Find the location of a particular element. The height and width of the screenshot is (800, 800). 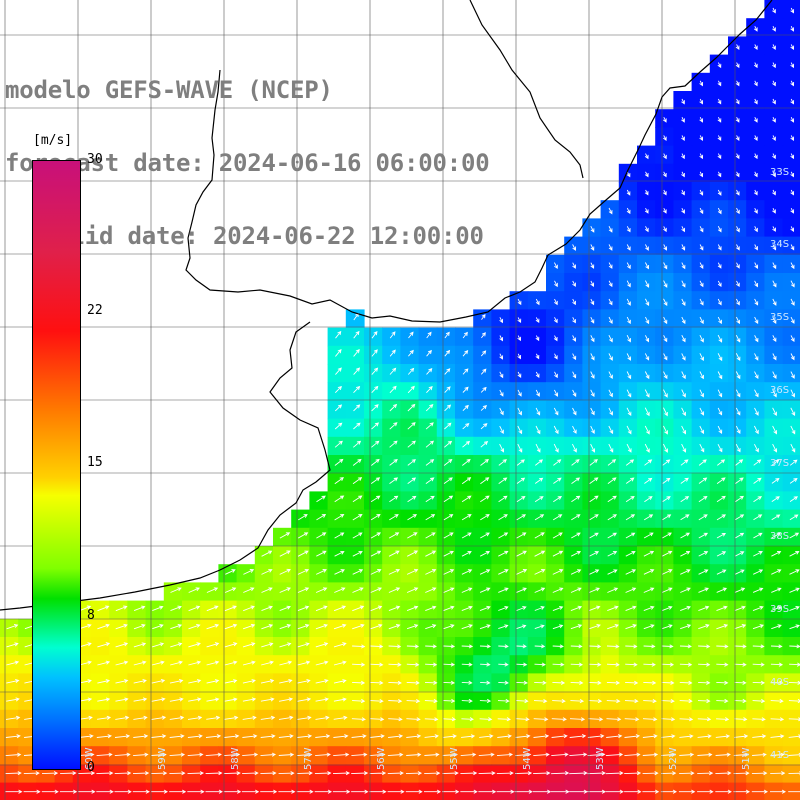

colorbar-tick-30: 30 is located at coordinates (95, 159).